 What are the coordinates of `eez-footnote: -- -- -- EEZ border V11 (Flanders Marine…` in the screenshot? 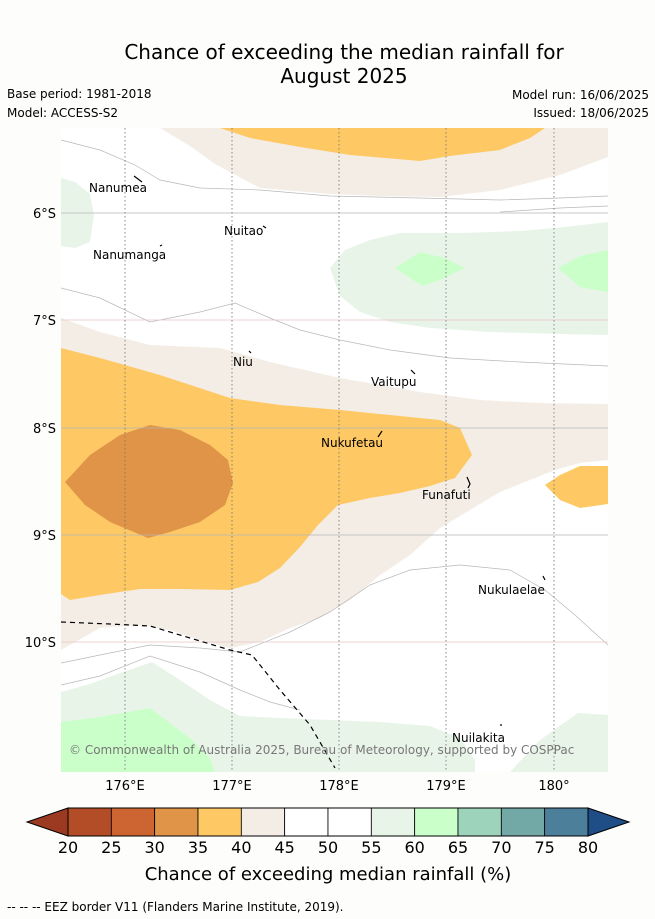 It's located at (175, 907).